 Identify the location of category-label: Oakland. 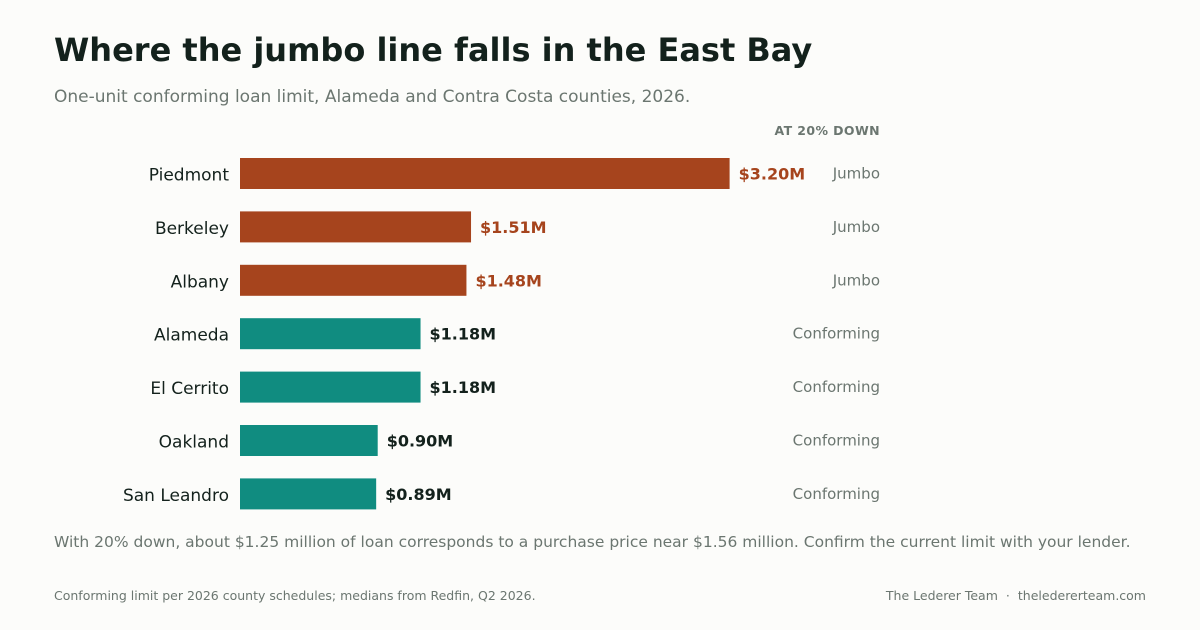
(194, 443).